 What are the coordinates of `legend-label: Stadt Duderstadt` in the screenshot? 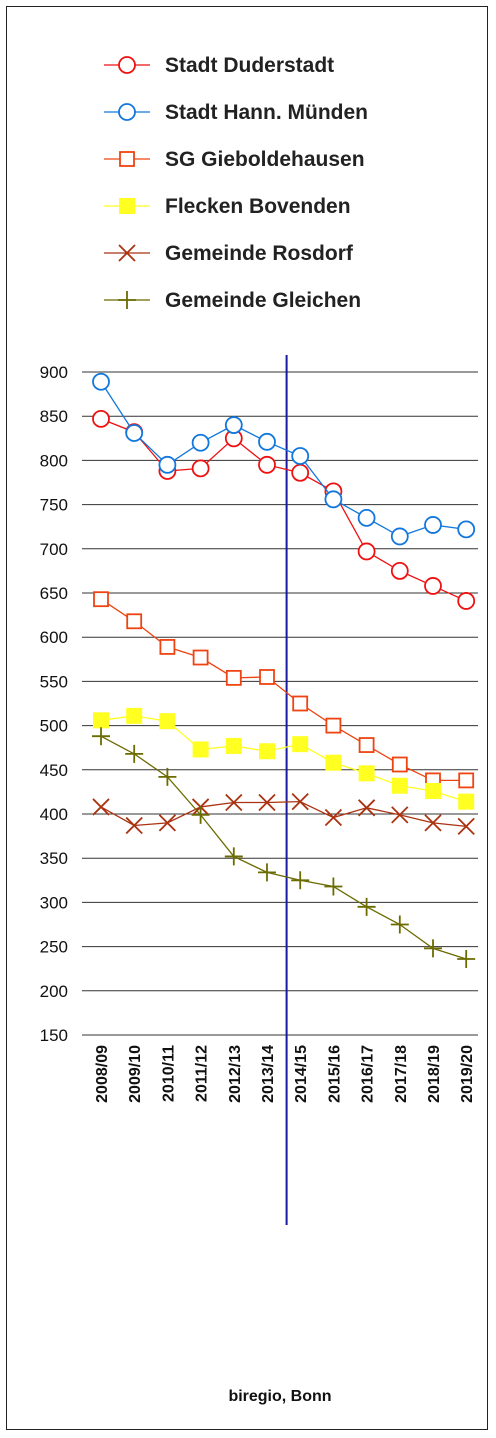 It's located at (249, 65).